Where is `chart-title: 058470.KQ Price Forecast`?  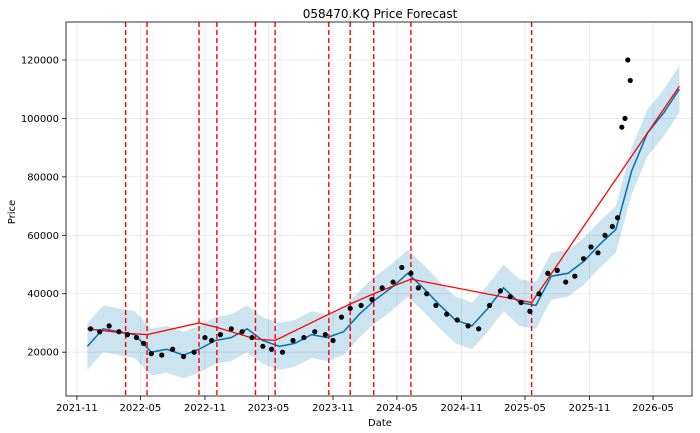 chart-title: 058470.KQ Price Forecast is located at coordinates (380, 14).